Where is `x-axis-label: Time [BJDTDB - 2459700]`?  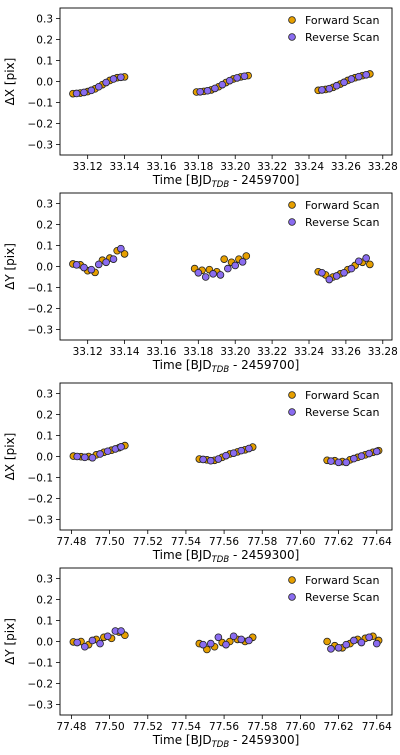 x-axis-label: Time [BJDTDB - 2459700] is located at coordinates (226, 181).